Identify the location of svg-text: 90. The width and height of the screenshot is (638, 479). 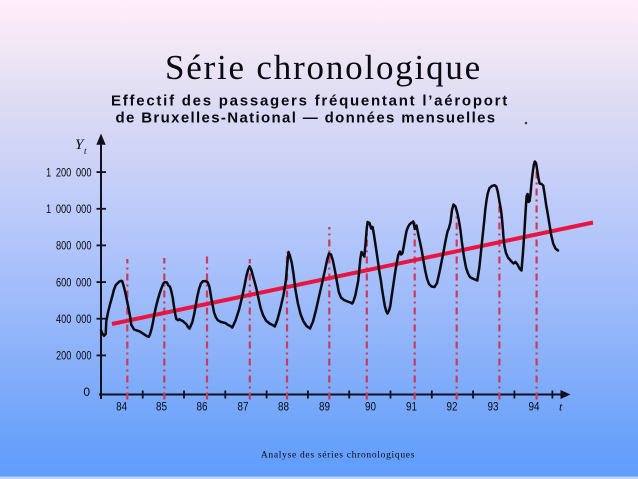
(370, 407).